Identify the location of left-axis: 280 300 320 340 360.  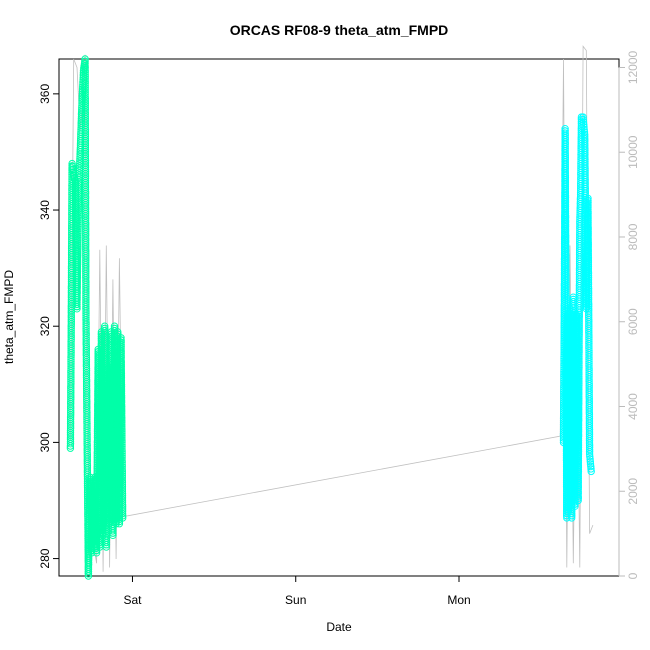
(49, 326).